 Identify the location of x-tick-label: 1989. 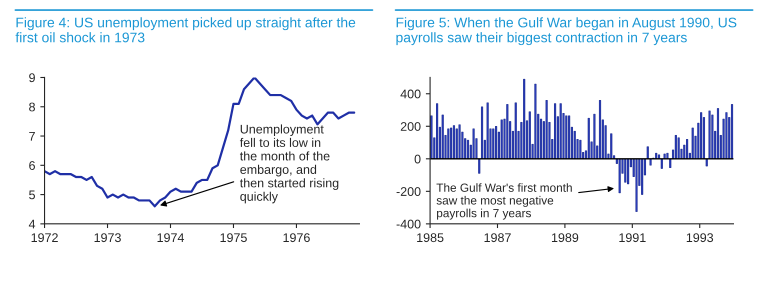
(565, 237).